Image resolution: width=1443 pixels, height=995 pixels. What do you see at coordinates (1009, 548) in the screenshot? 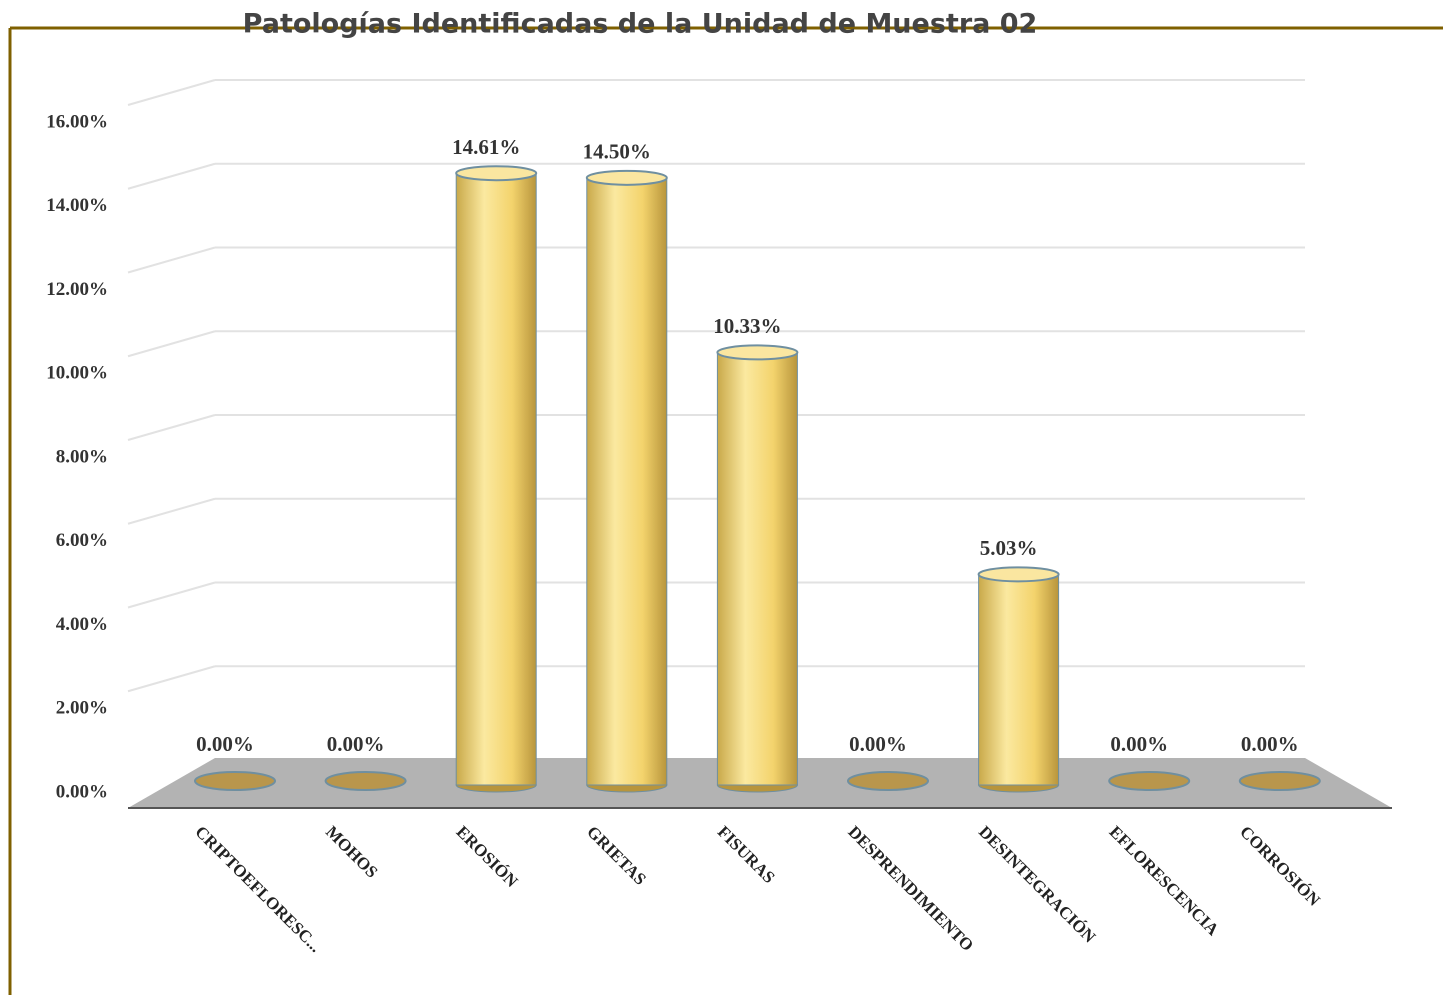
I see `data-label: 5.03%` at bounding box center [1009, 548].